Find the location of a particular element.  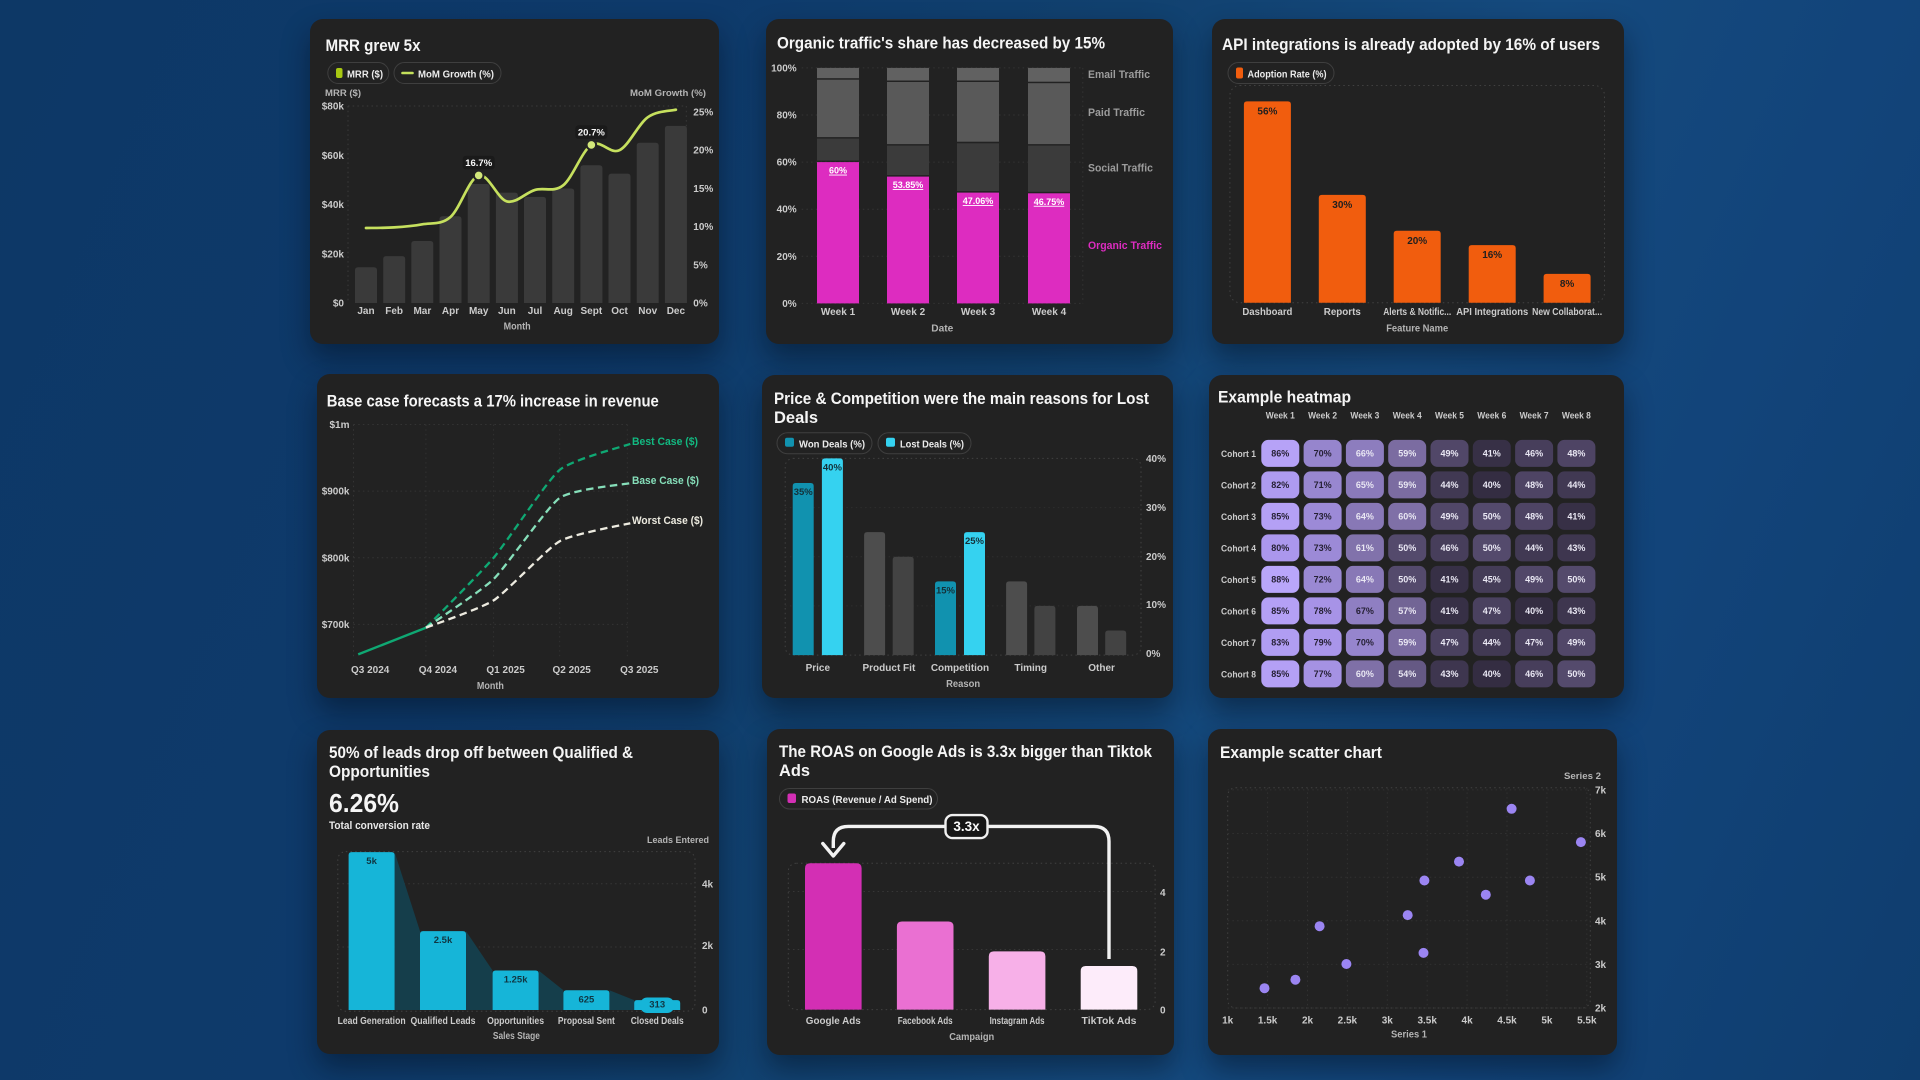

svg-text: $80k is located at coordinates (333, 107).